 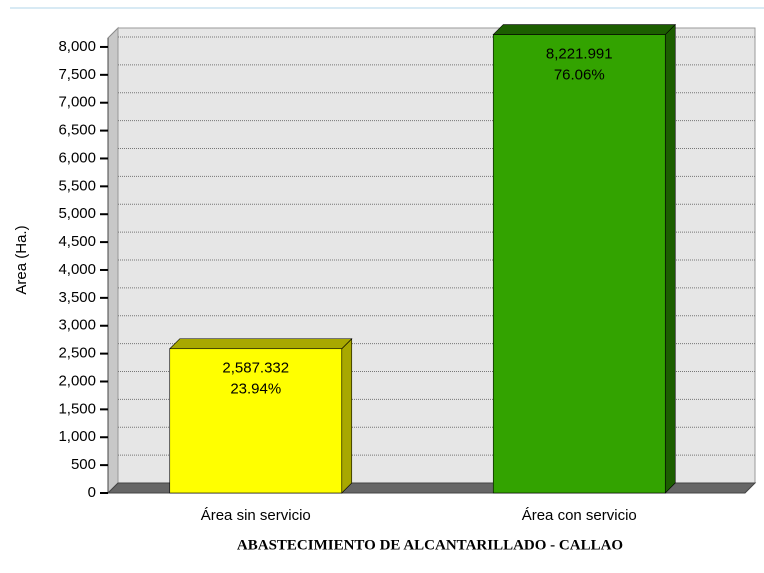 What do you see at coordinates (255, 368) in the screenshot?
I see `value-label: 2,587.332` at bounding box center [255, 368].